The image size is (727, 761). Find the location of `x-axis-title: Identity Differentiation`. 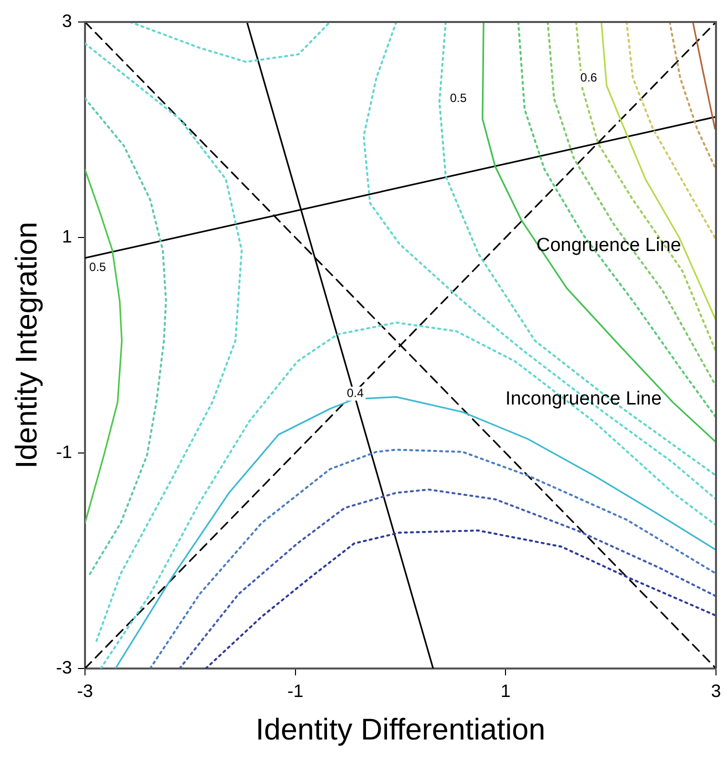

x-axis-title: Identity Differentiation is located at coordinates (401, 729).